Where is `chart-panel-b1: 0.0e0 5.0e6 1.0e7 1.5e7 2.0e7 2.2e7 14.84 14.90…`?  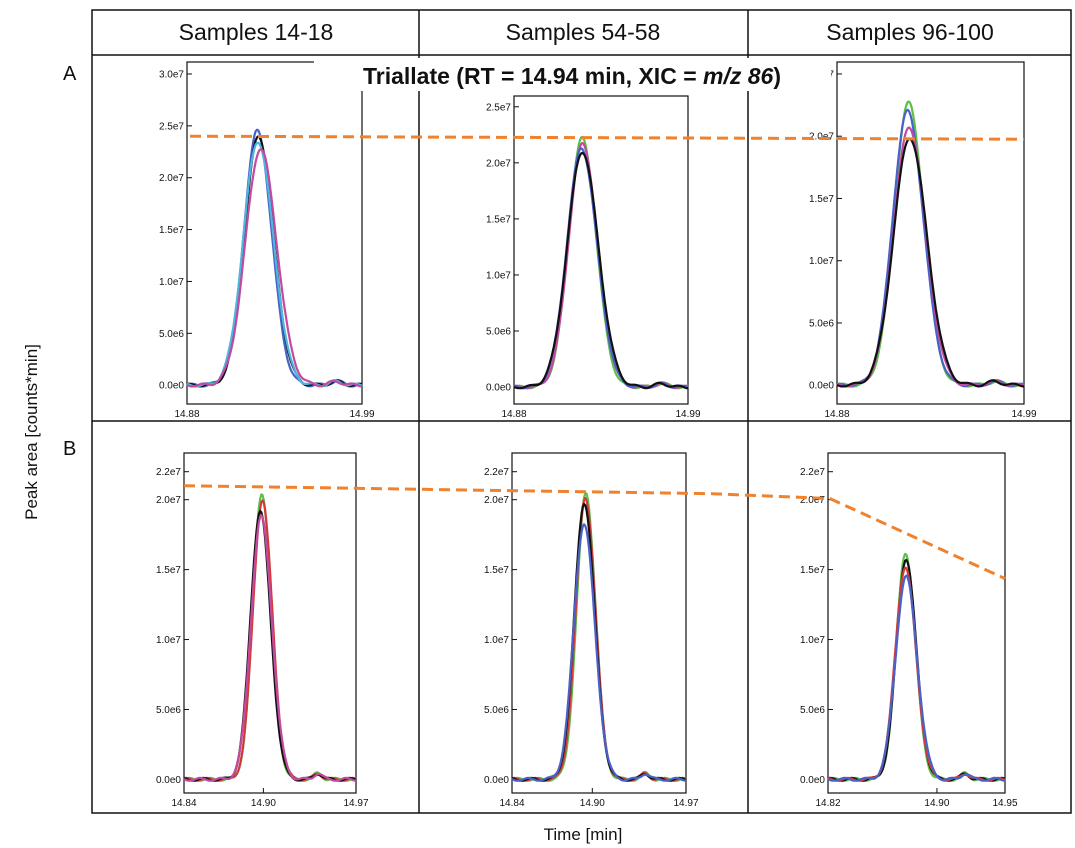 chart-panel-b1: 0.0e0 5.0e6 1.0e7 1.5e7 2.0e7 2.2e7 14.84 14.90… is located at coordinates (262, 630).